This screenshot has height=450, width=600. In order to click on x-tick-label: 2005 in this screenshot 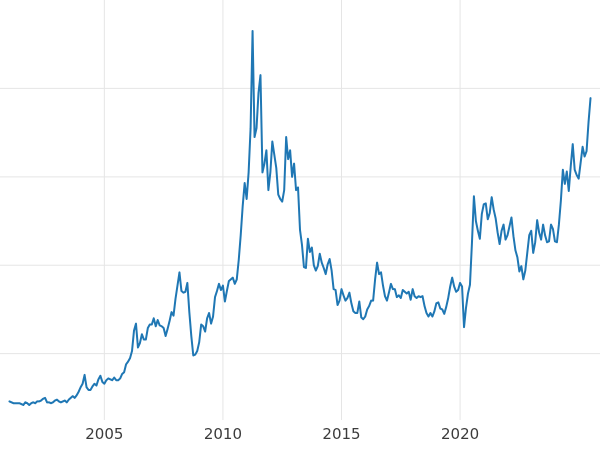, I will do `click(104, 434)`.